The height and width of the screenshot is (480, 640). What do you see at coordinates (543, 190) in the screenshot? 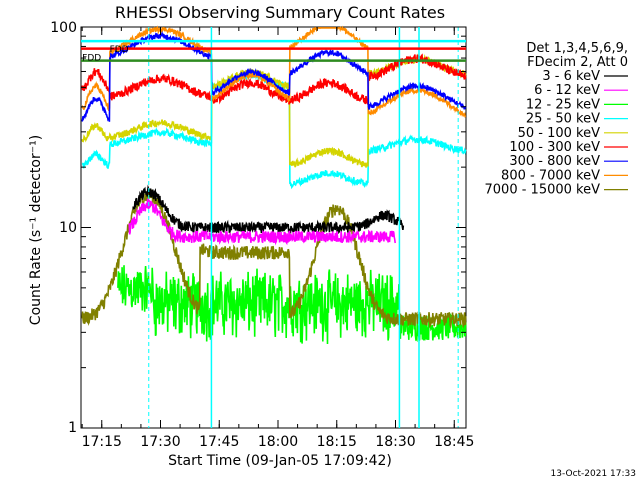
I see `legend-label-7000-15000-kev: 7000 - 15000 keV` at bounding box center [543, 190].